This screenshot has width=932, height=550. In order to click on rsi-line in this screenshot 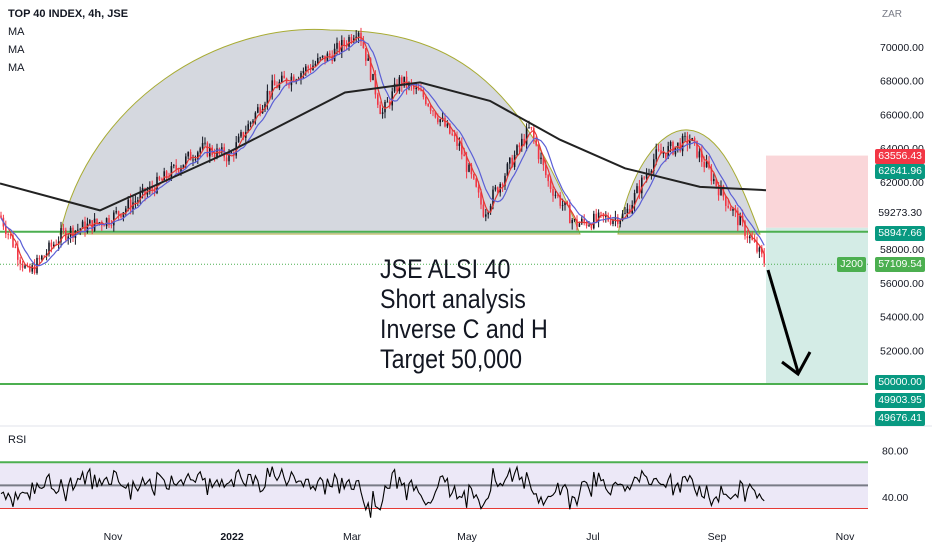, I will do `click(382, 491)`.